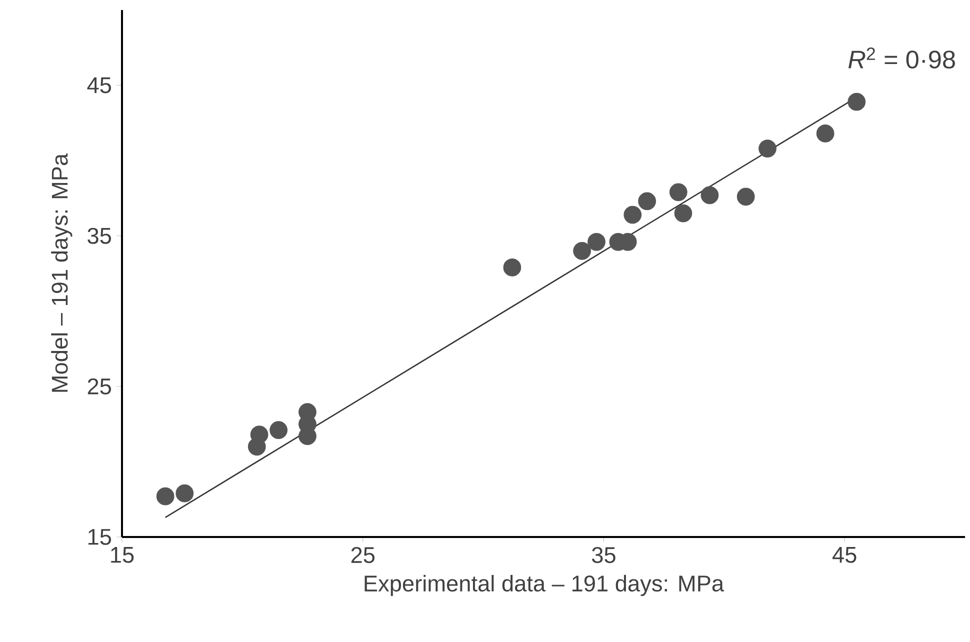 This screenshot has height=642, width=970. I want to click on y-tick-label: 45, so click(99, 85).